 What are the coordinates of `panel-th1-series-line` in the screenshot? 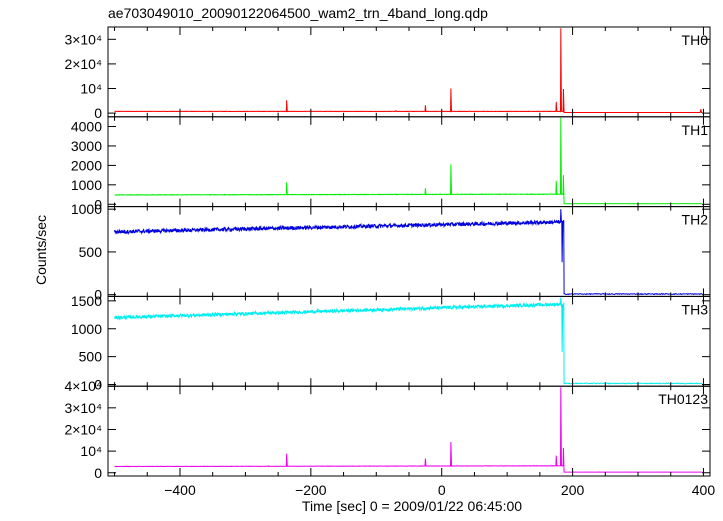 It's located at (408, 161).